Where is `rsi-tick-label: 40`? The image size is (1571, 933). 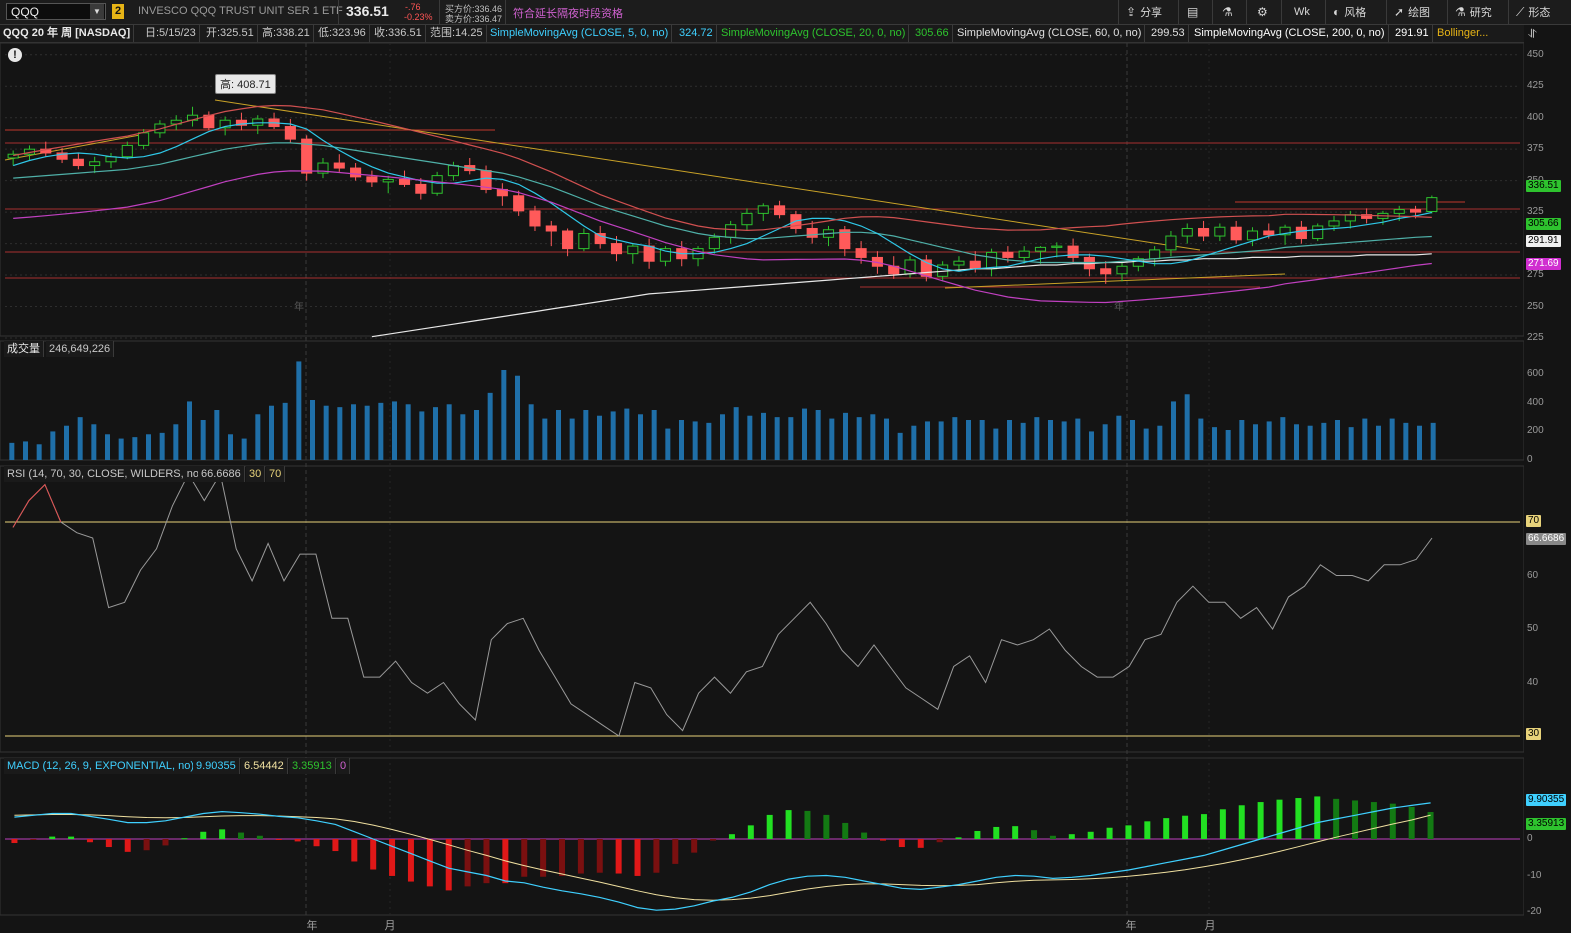 rsi-tick-label: 40 is located at coordinates (1533, 682).